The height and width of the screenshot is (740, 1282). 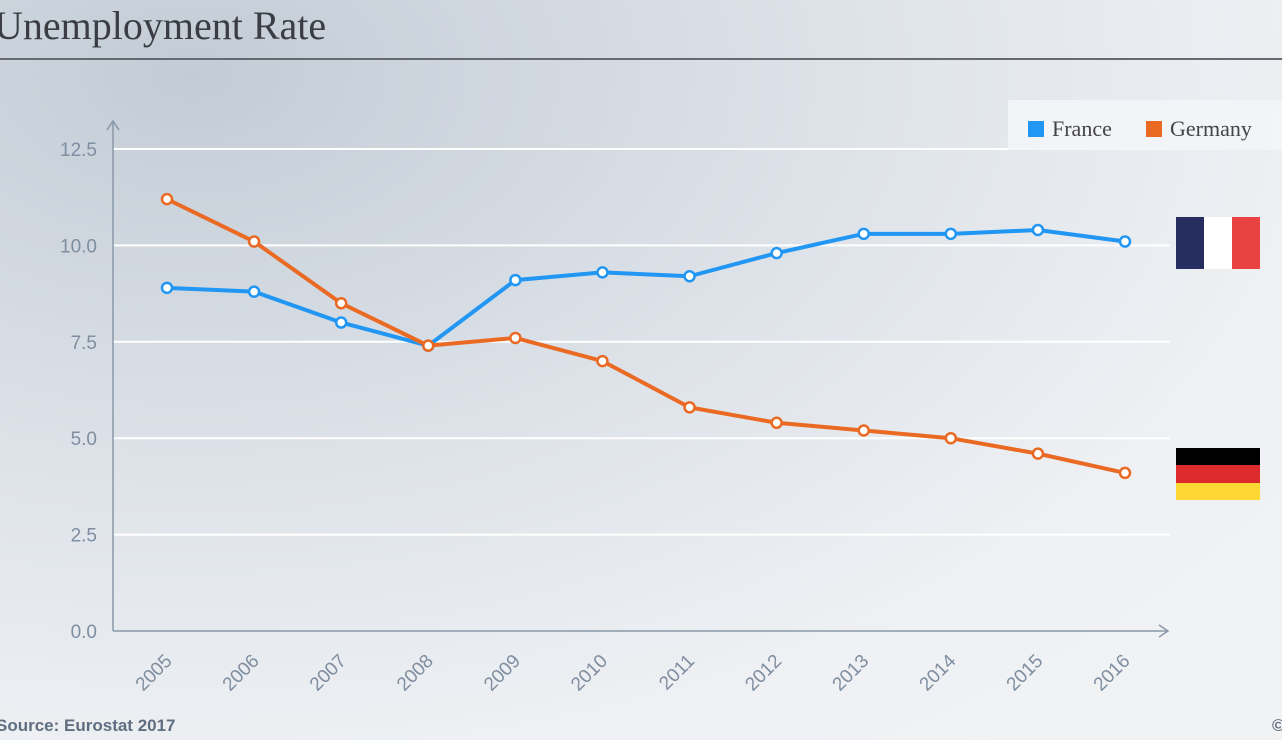 What do you see at coordinates (677, 673) in the screenshot?
I see `x-tick-label: 2011` at bounding box center [677, 673].